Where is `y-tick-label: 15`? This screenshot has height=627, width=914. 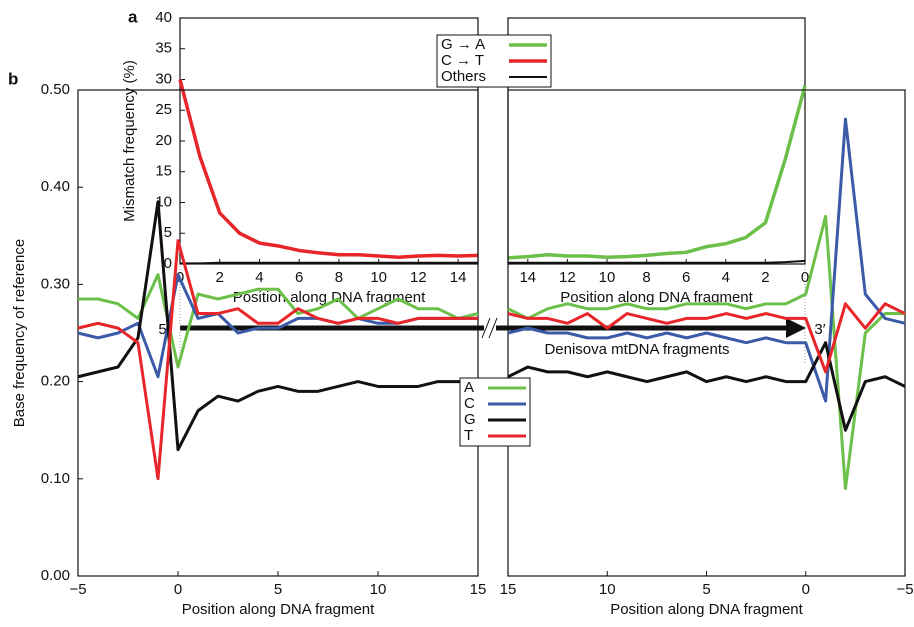 y-tick-label: 15 is located at coordinates (163, 171).